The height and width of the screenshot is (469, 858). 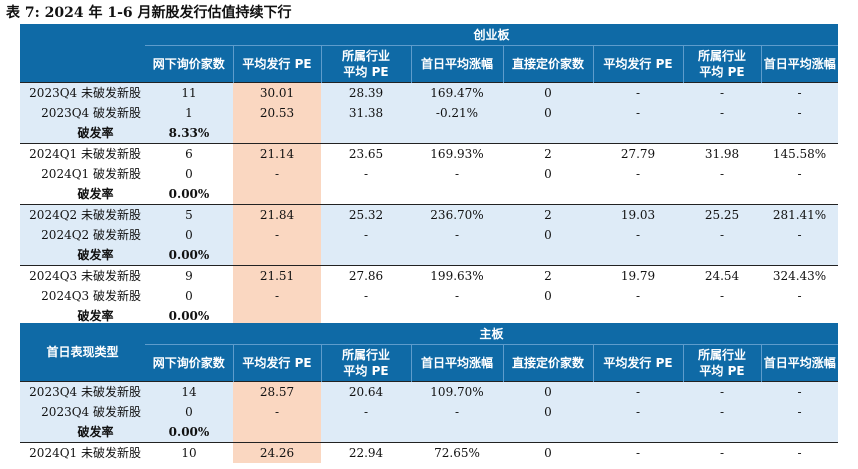 I want to click on table-cell: 20.64, so click(x=366, y=391).